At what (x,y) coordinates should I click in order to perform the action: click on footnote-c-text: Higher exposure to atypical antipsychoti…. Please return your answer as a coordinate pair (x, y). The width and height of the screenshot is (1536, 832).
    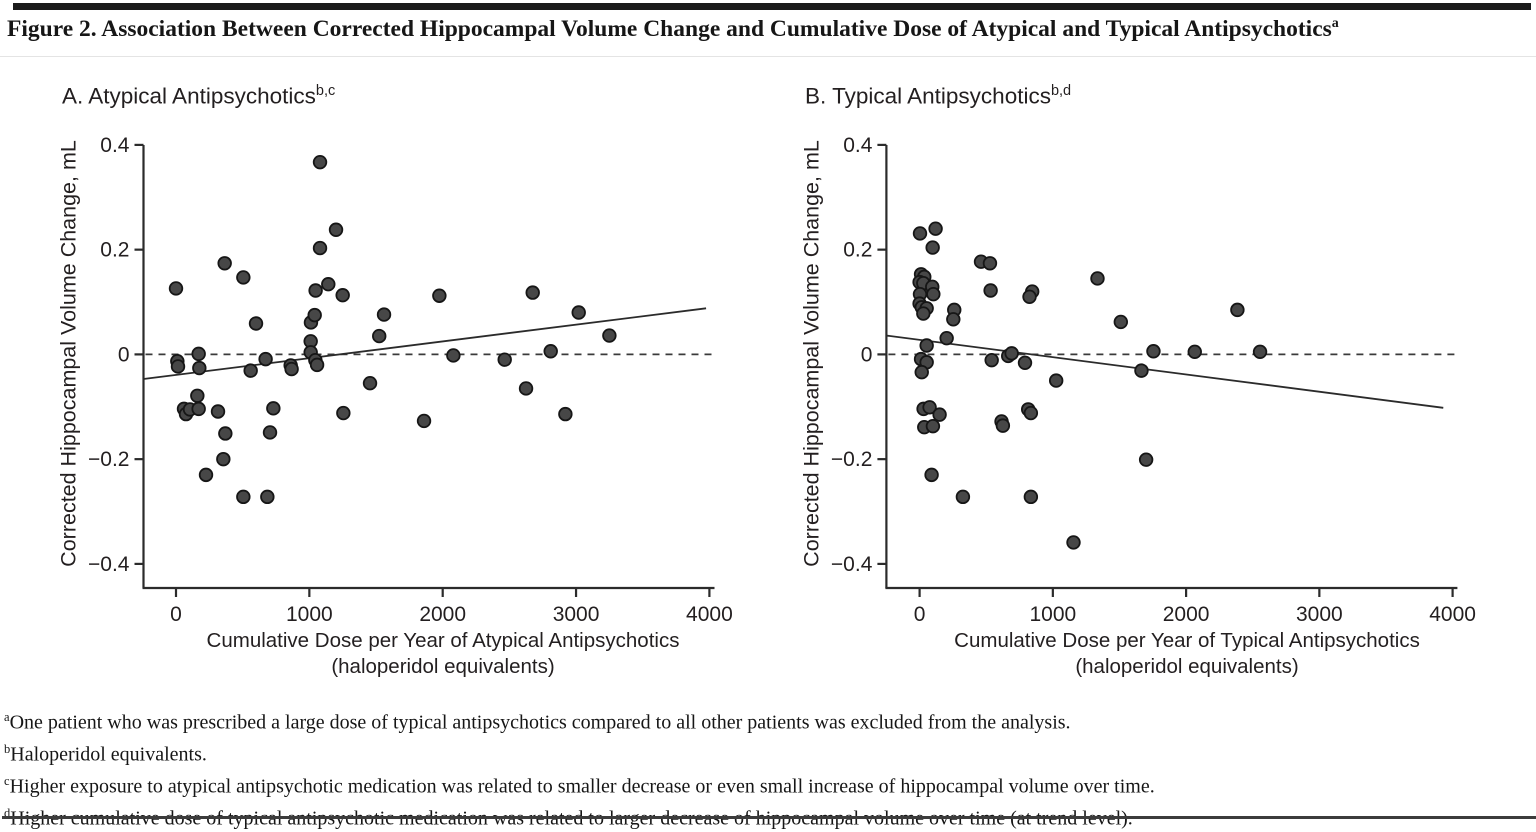
    Looking at the image, I should click on (582, 786).